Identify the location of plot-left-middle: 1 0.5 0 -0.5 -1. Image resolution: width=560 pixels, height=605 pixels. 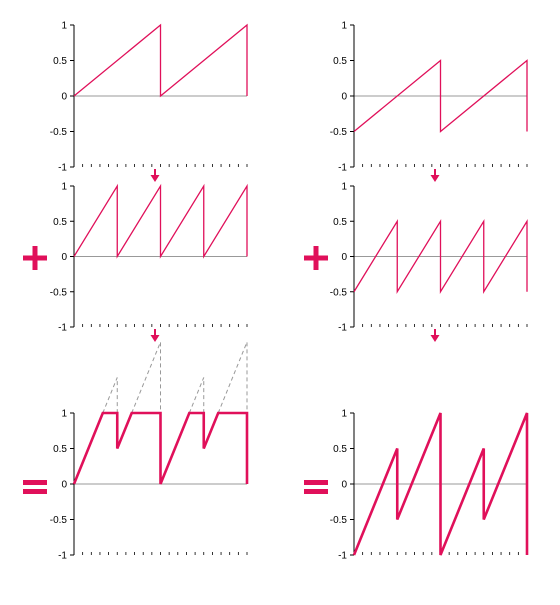
(149, 258).